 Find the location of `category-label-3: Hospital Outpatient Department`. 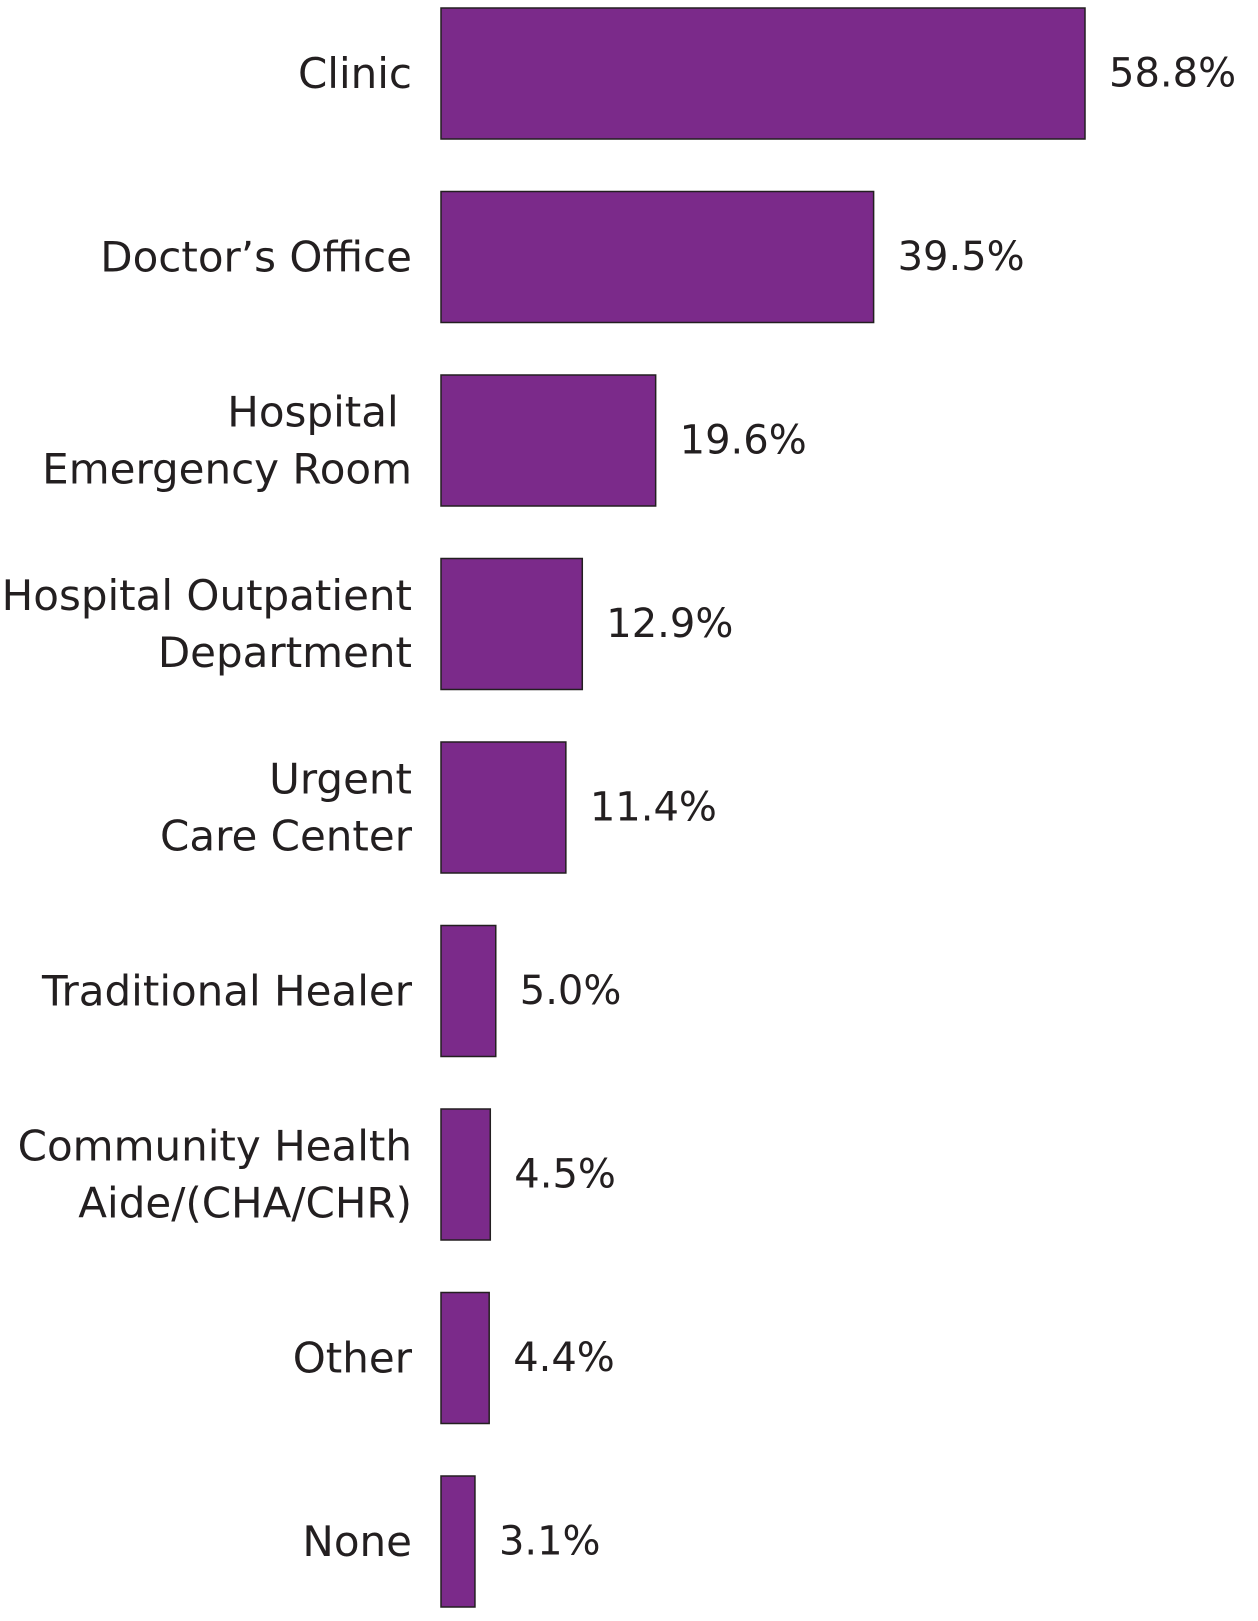

category-label-3: Hospital Outpatient Department is located at coordinates (207, 624).